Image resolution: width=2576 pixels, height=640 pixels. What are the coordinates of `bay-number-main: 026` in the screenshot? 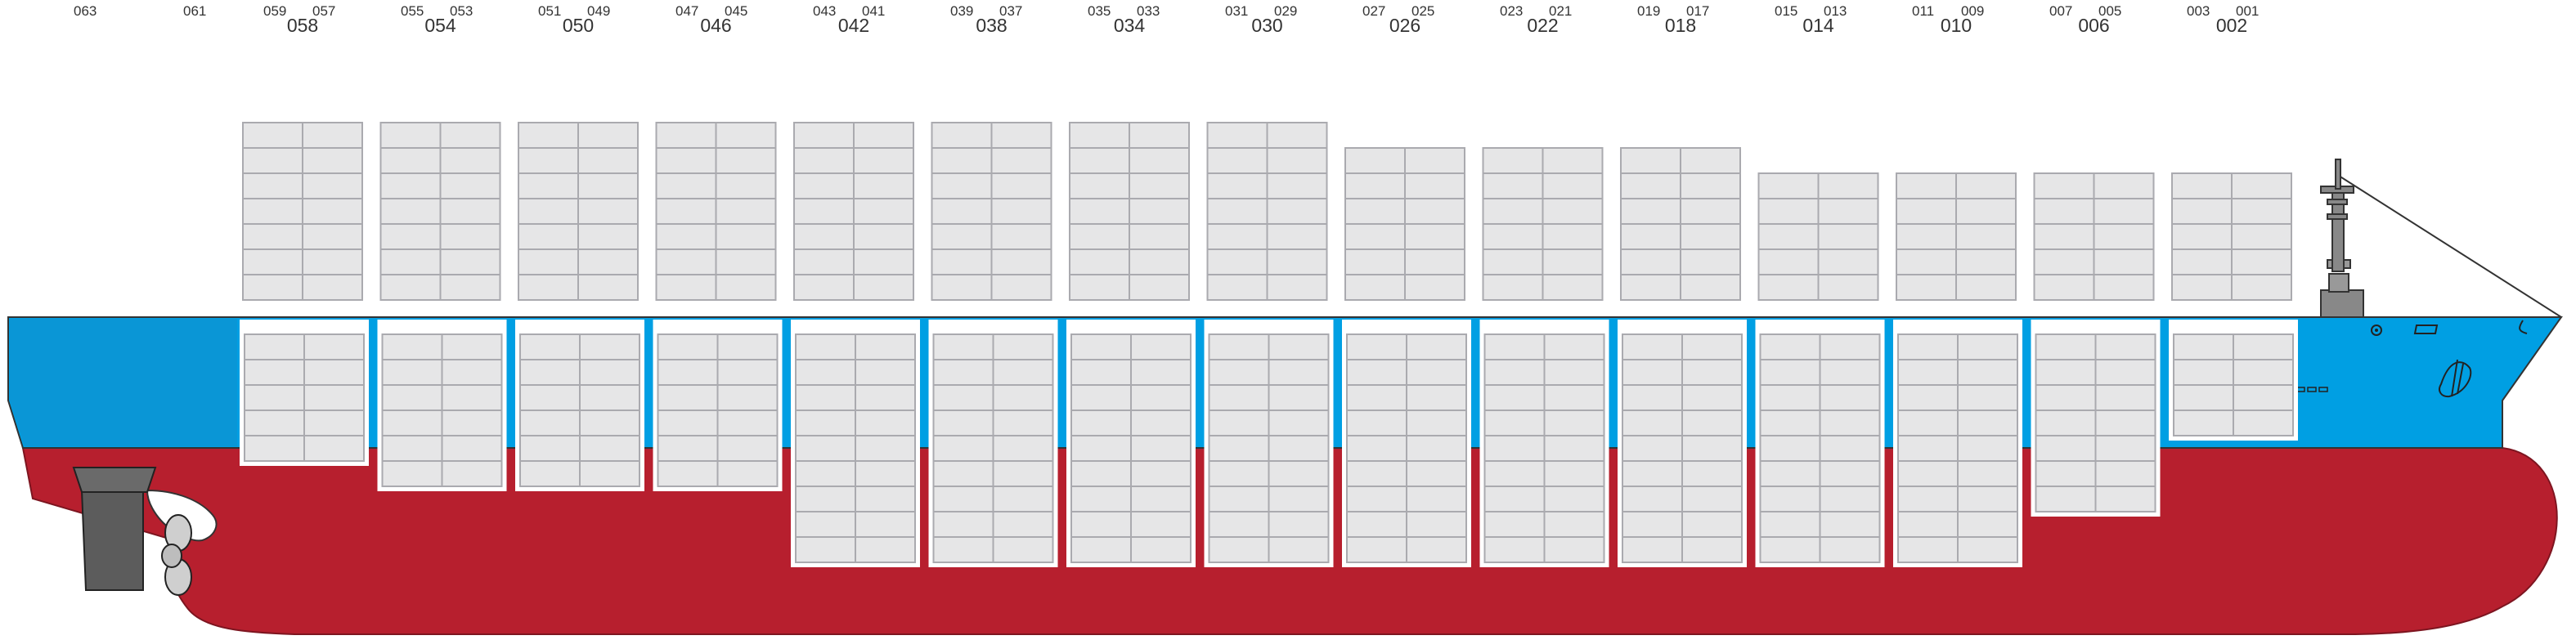 It's located at (1404, 25).